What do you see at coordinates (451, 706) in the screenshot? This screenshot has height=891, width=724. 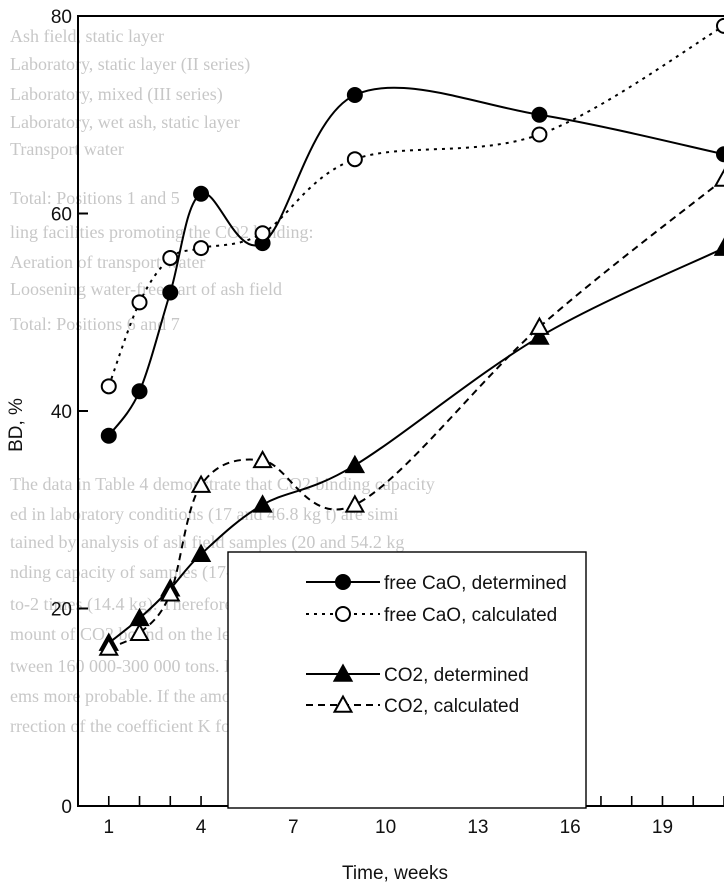 I see `legend-label: CO2, calculated` at bounding box center [451, 706].